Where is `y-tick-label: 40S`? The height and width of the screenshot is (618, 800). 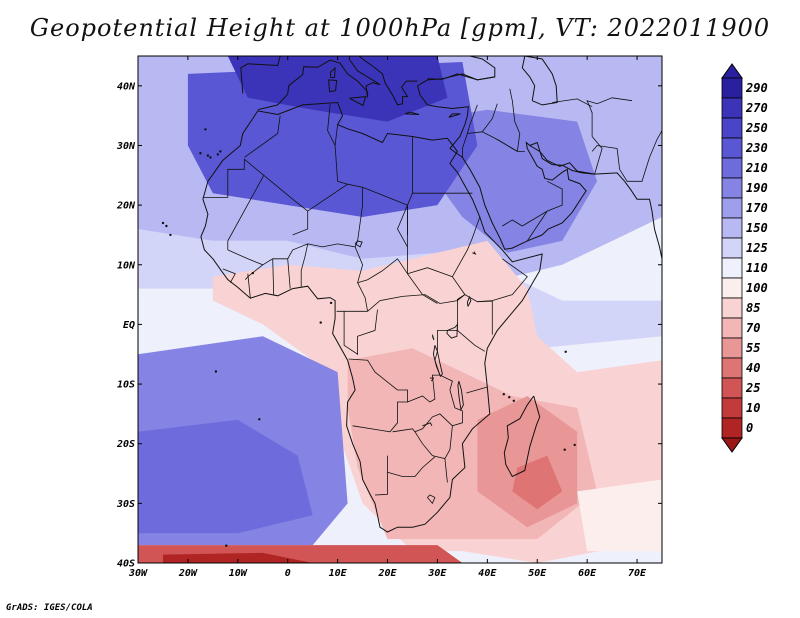 y-tick-label: 40S is located at coordinates (126, 564).